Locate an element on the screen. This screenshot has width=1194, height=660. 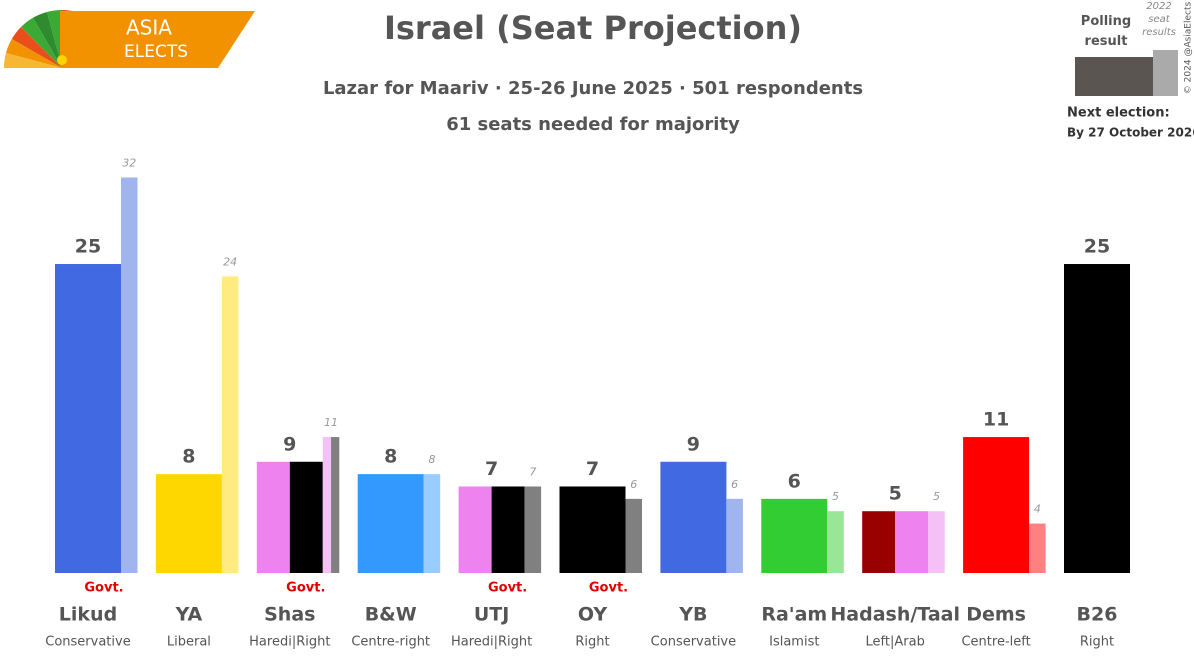
logo: ASIA ELECTS is located at coordinates (129, 39).